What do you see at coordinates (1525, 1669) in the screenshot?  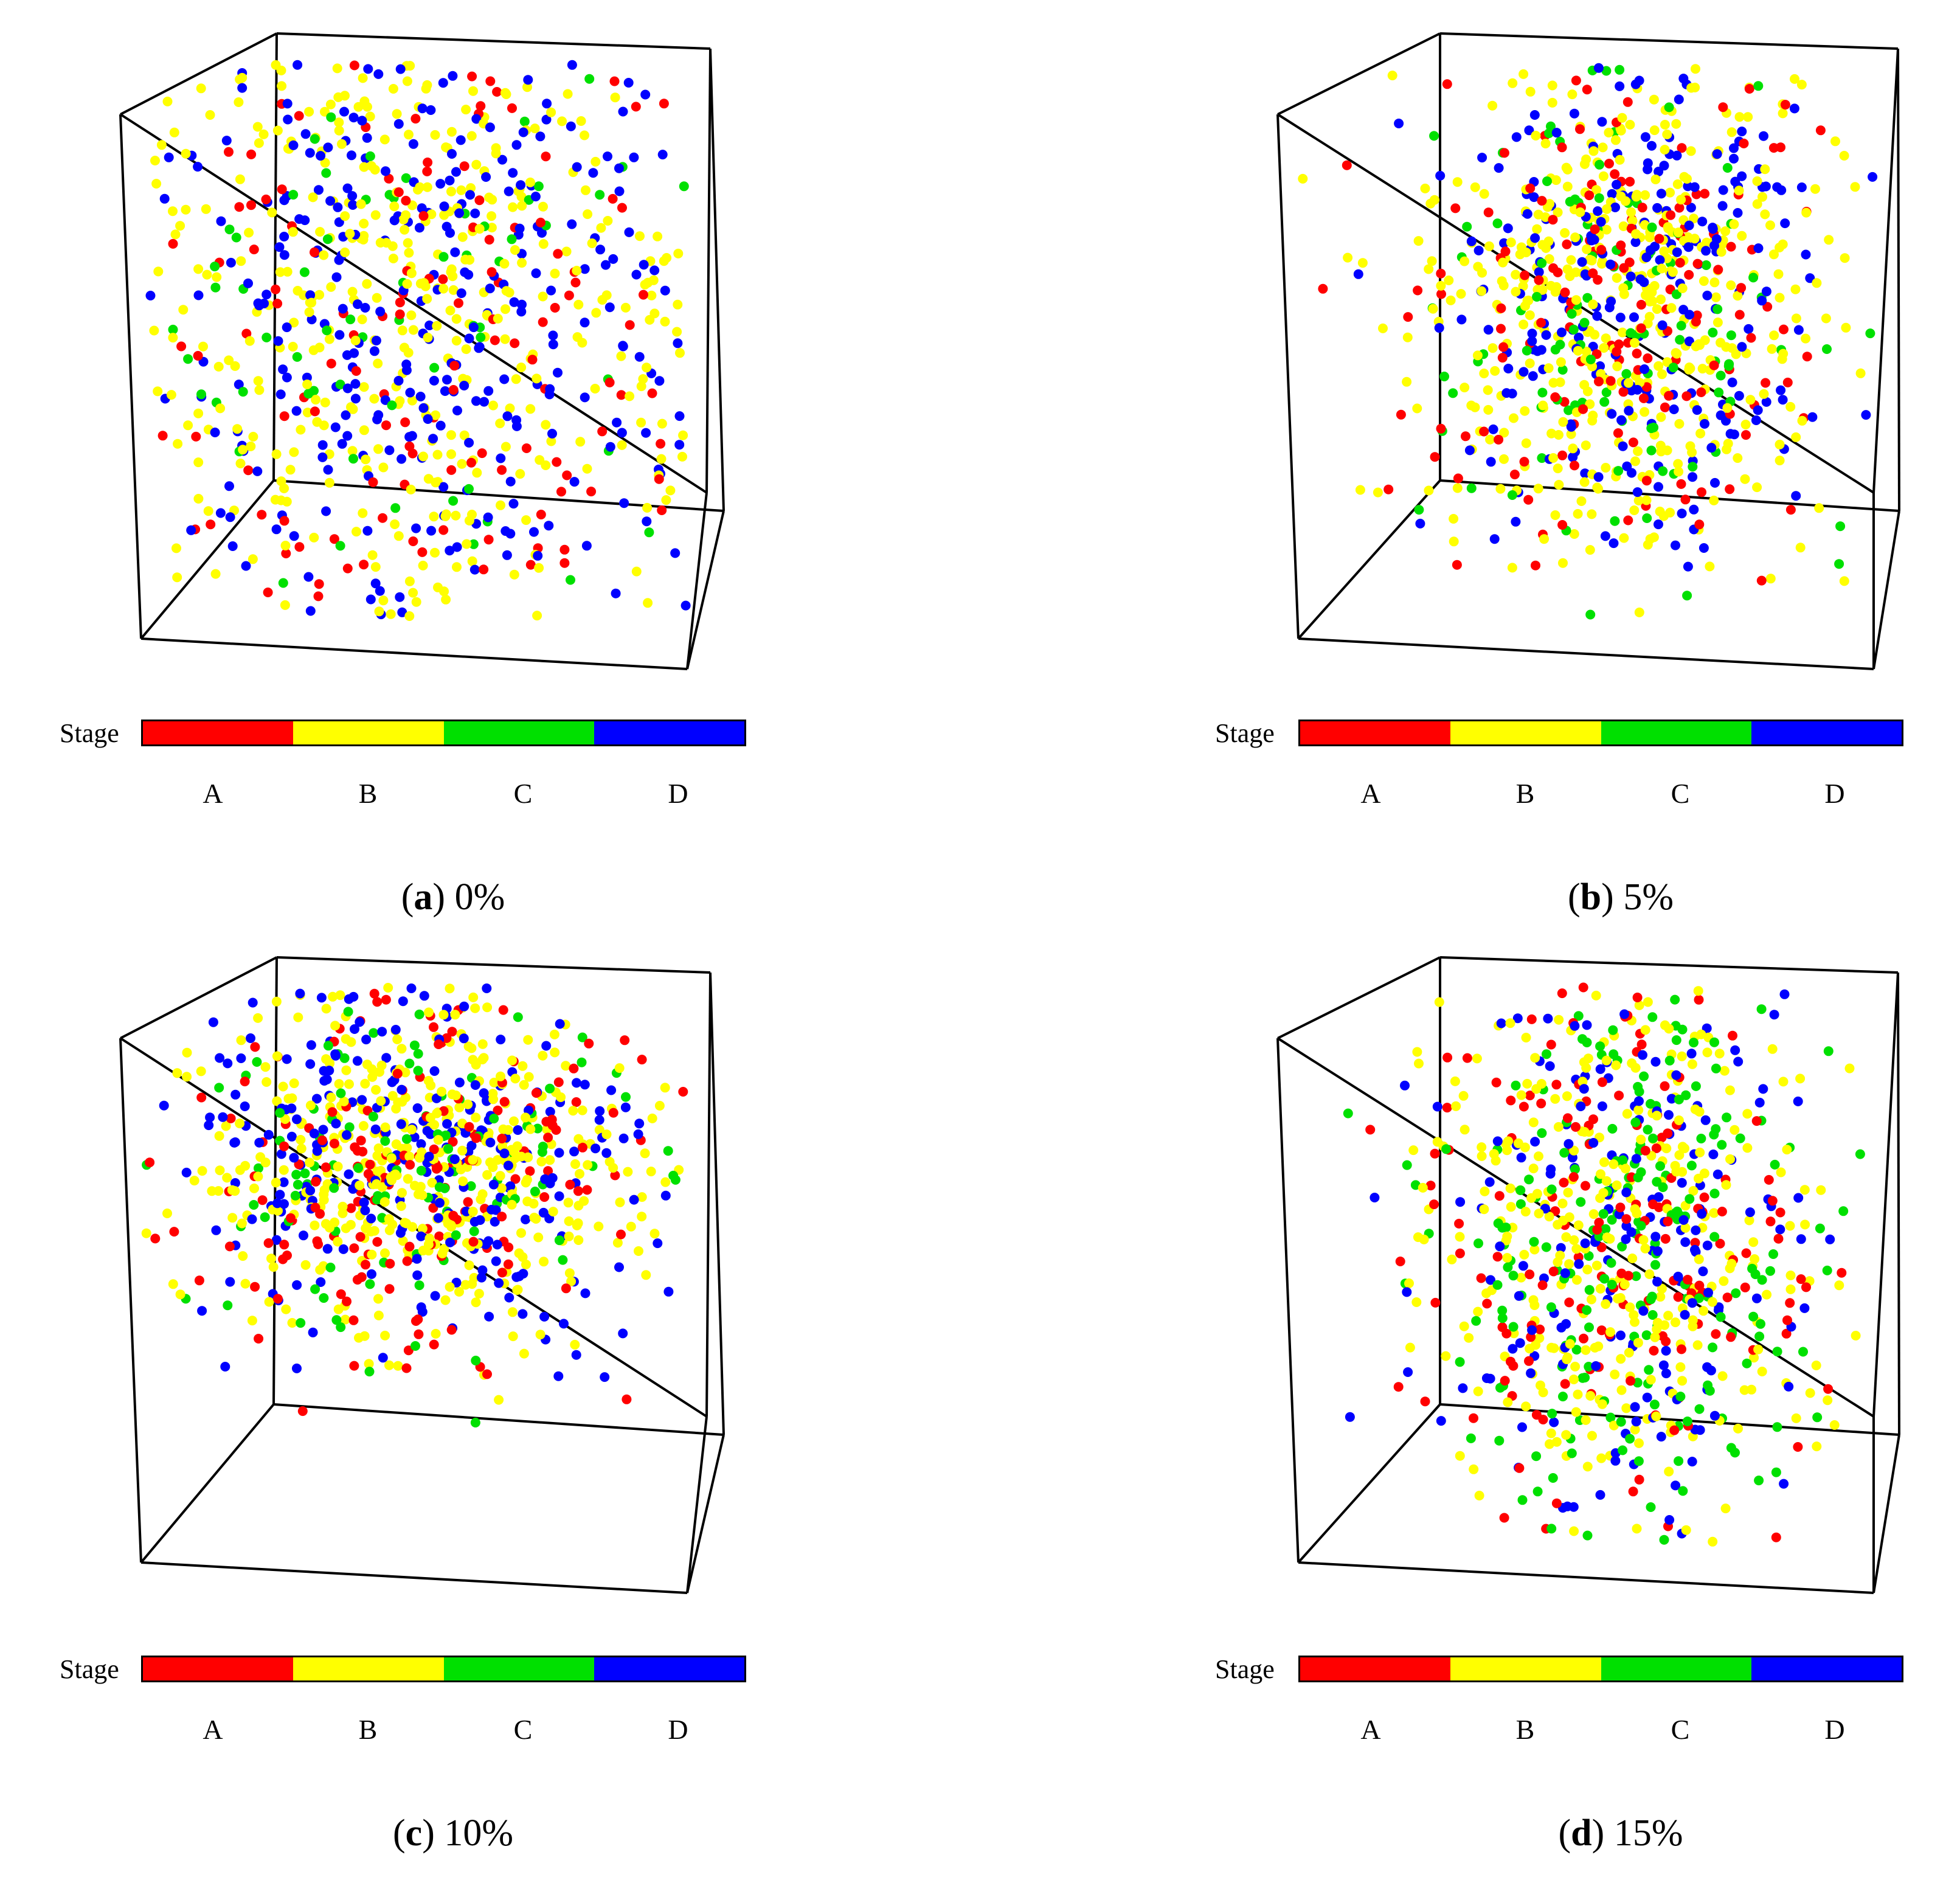 I see `colorbar-seg-b` at bounding box center [1525, 1669].